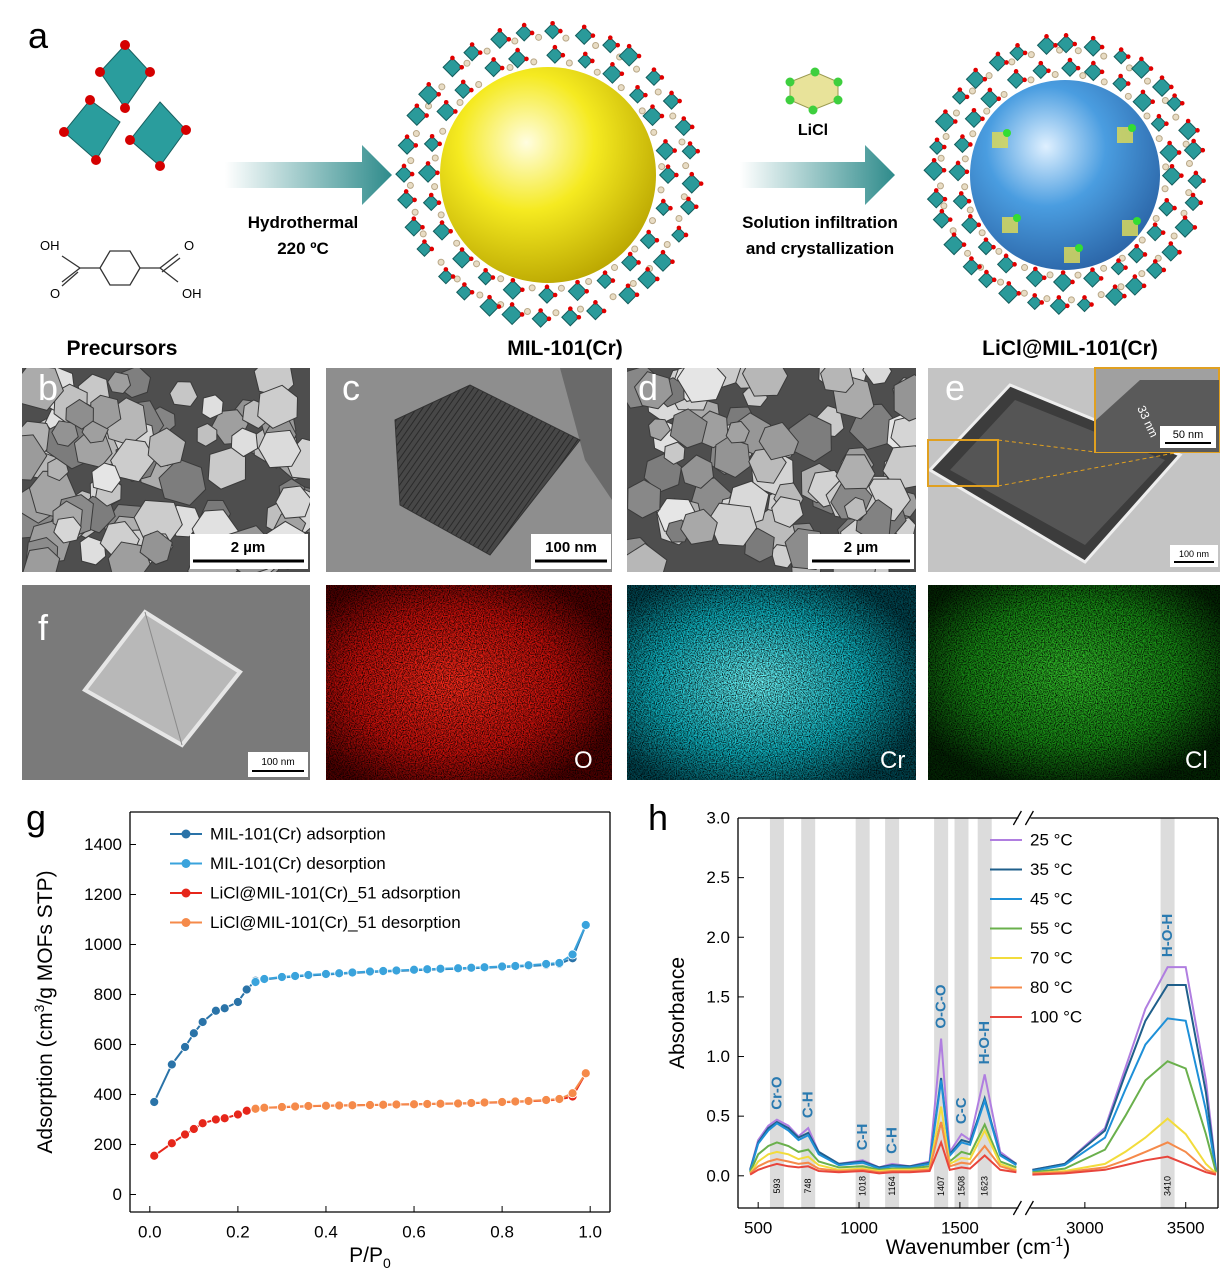  I want to click on x-tick-label: 0.8, so click(502, 1232).